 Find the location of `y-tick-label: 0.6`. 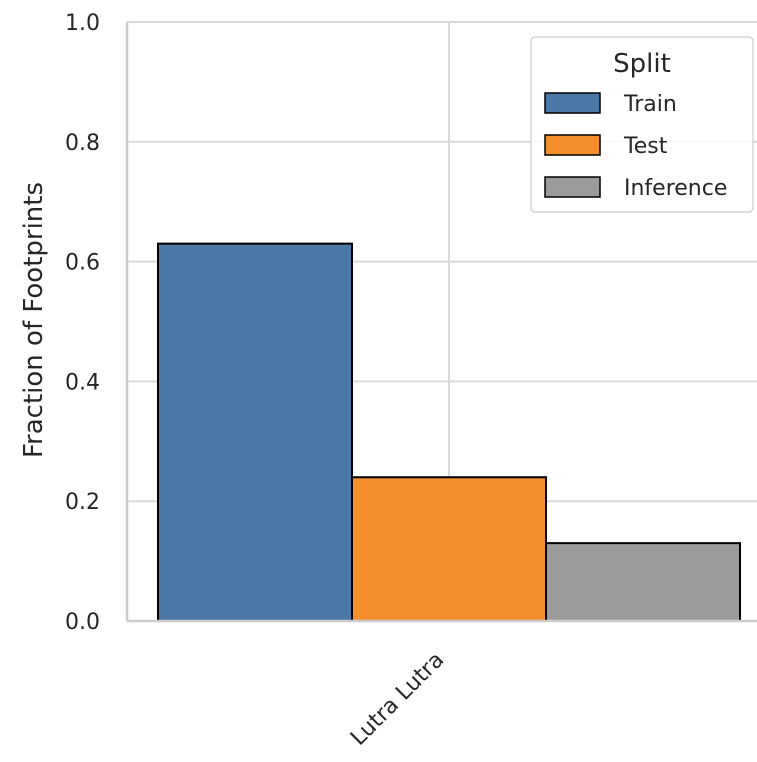

y-tick-label: 0.6 is located at coordinates (82, 263).